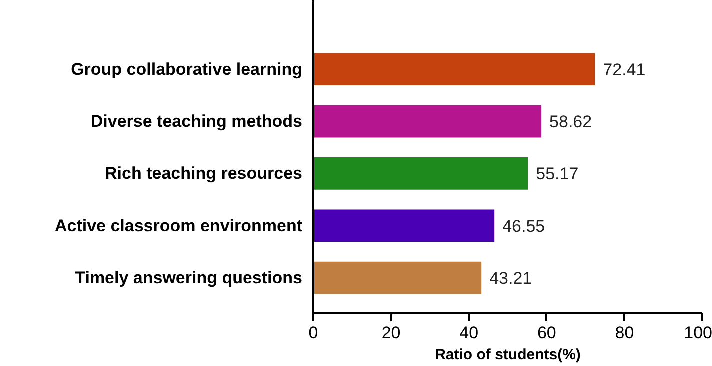 This screenshot has height=366, width=712. I want to click on y-tick-label: Active classroom environment, so click(178, 226).